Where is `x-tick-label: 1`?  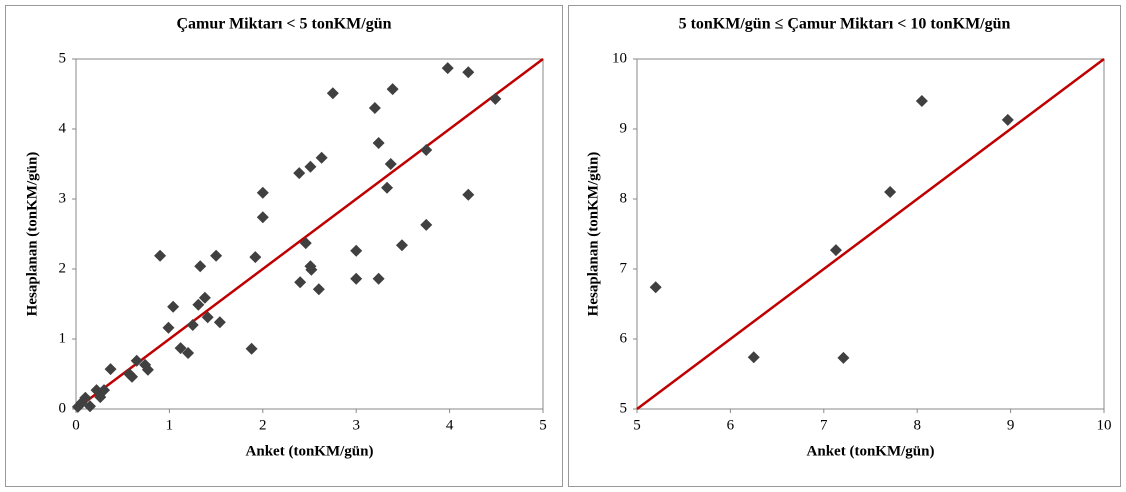
x-tick-label: 1 is located at coordinates (170, 425).